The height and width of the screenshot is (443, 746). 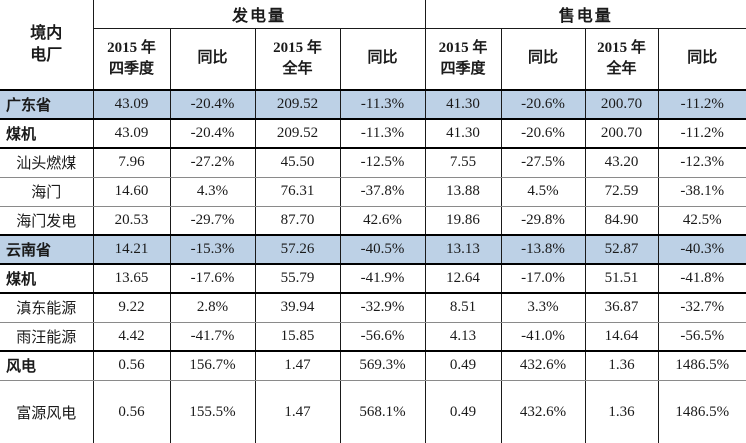 I want to click on value-cell: 76.31, so click(x=298, y=192).